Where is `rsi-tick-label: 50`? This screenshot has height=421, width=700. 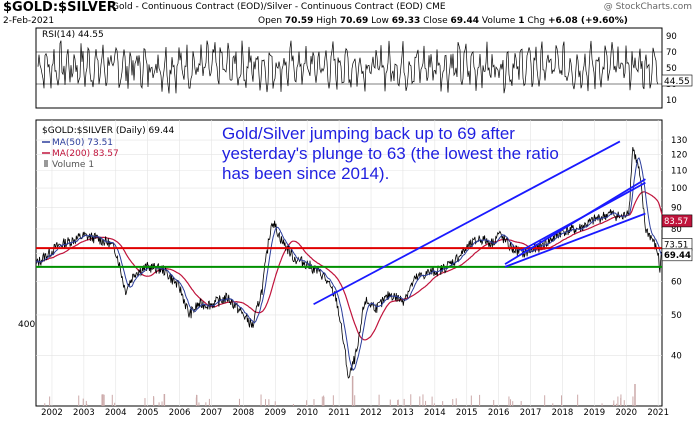 rsi-tick-label: 50 is located at coordinates (671, 69).